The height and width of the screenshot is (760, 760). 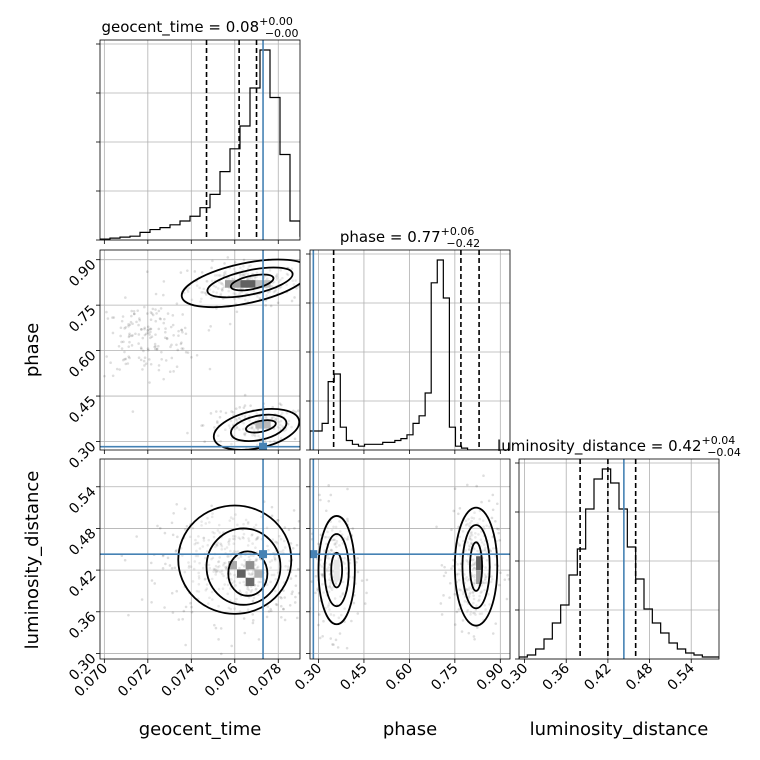 What do you see at coordinates (410, 354) in the screenshot?
I see `histogram-phase` at bounding box center [410, 354].